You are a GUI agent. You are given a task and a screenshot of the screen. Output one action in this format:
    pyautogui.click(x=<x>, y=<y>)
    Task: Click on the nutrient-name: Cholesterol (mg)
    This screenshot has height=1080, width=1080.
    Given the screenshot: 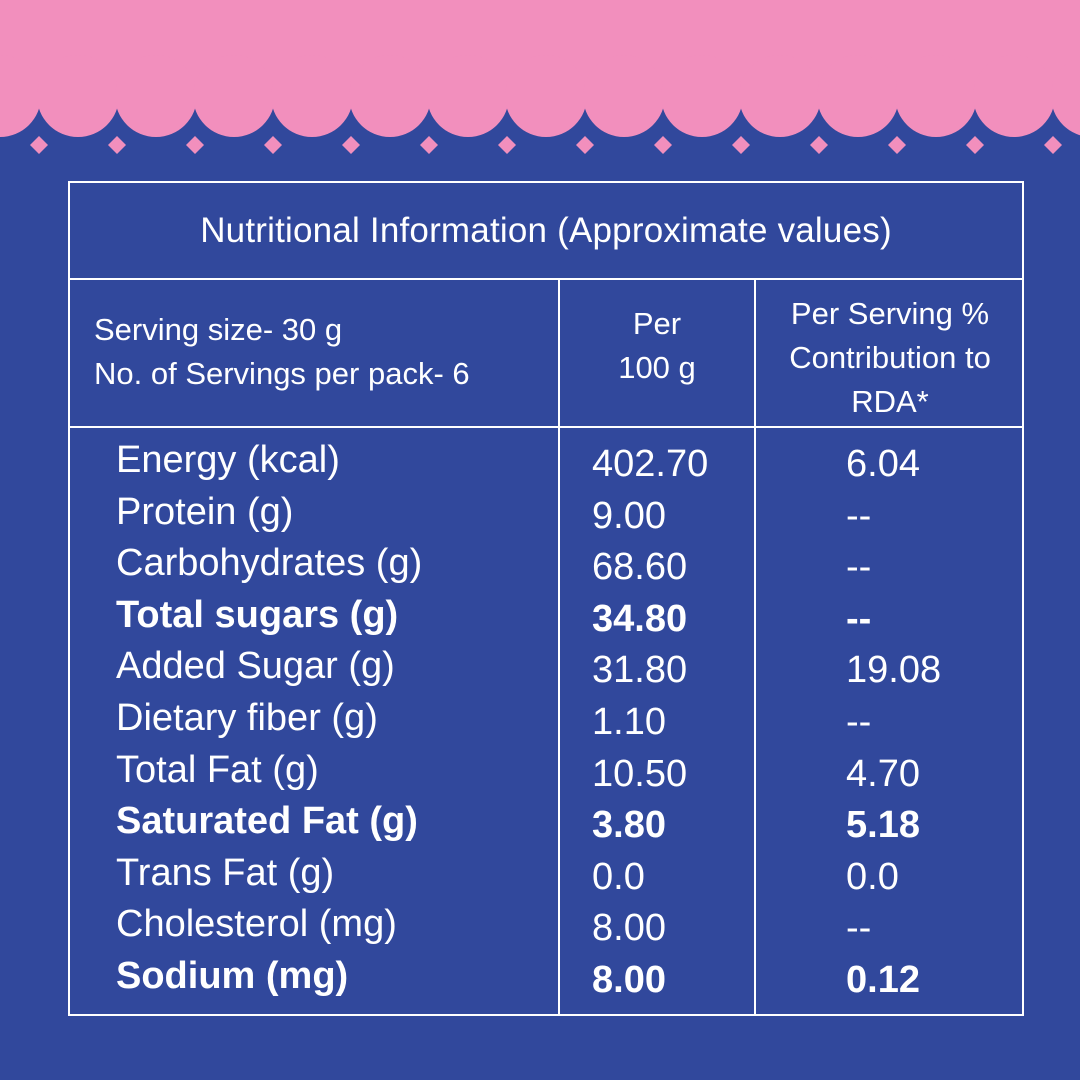 What is the action you would take?
    pyautogui.click(x=256, y=924)
    